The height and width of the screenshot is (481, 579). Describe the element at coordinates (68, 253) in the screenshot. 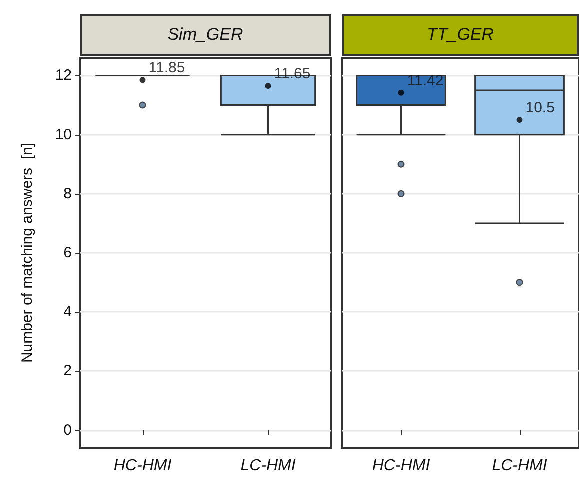

I see `y-tick-label: 6` at that location.